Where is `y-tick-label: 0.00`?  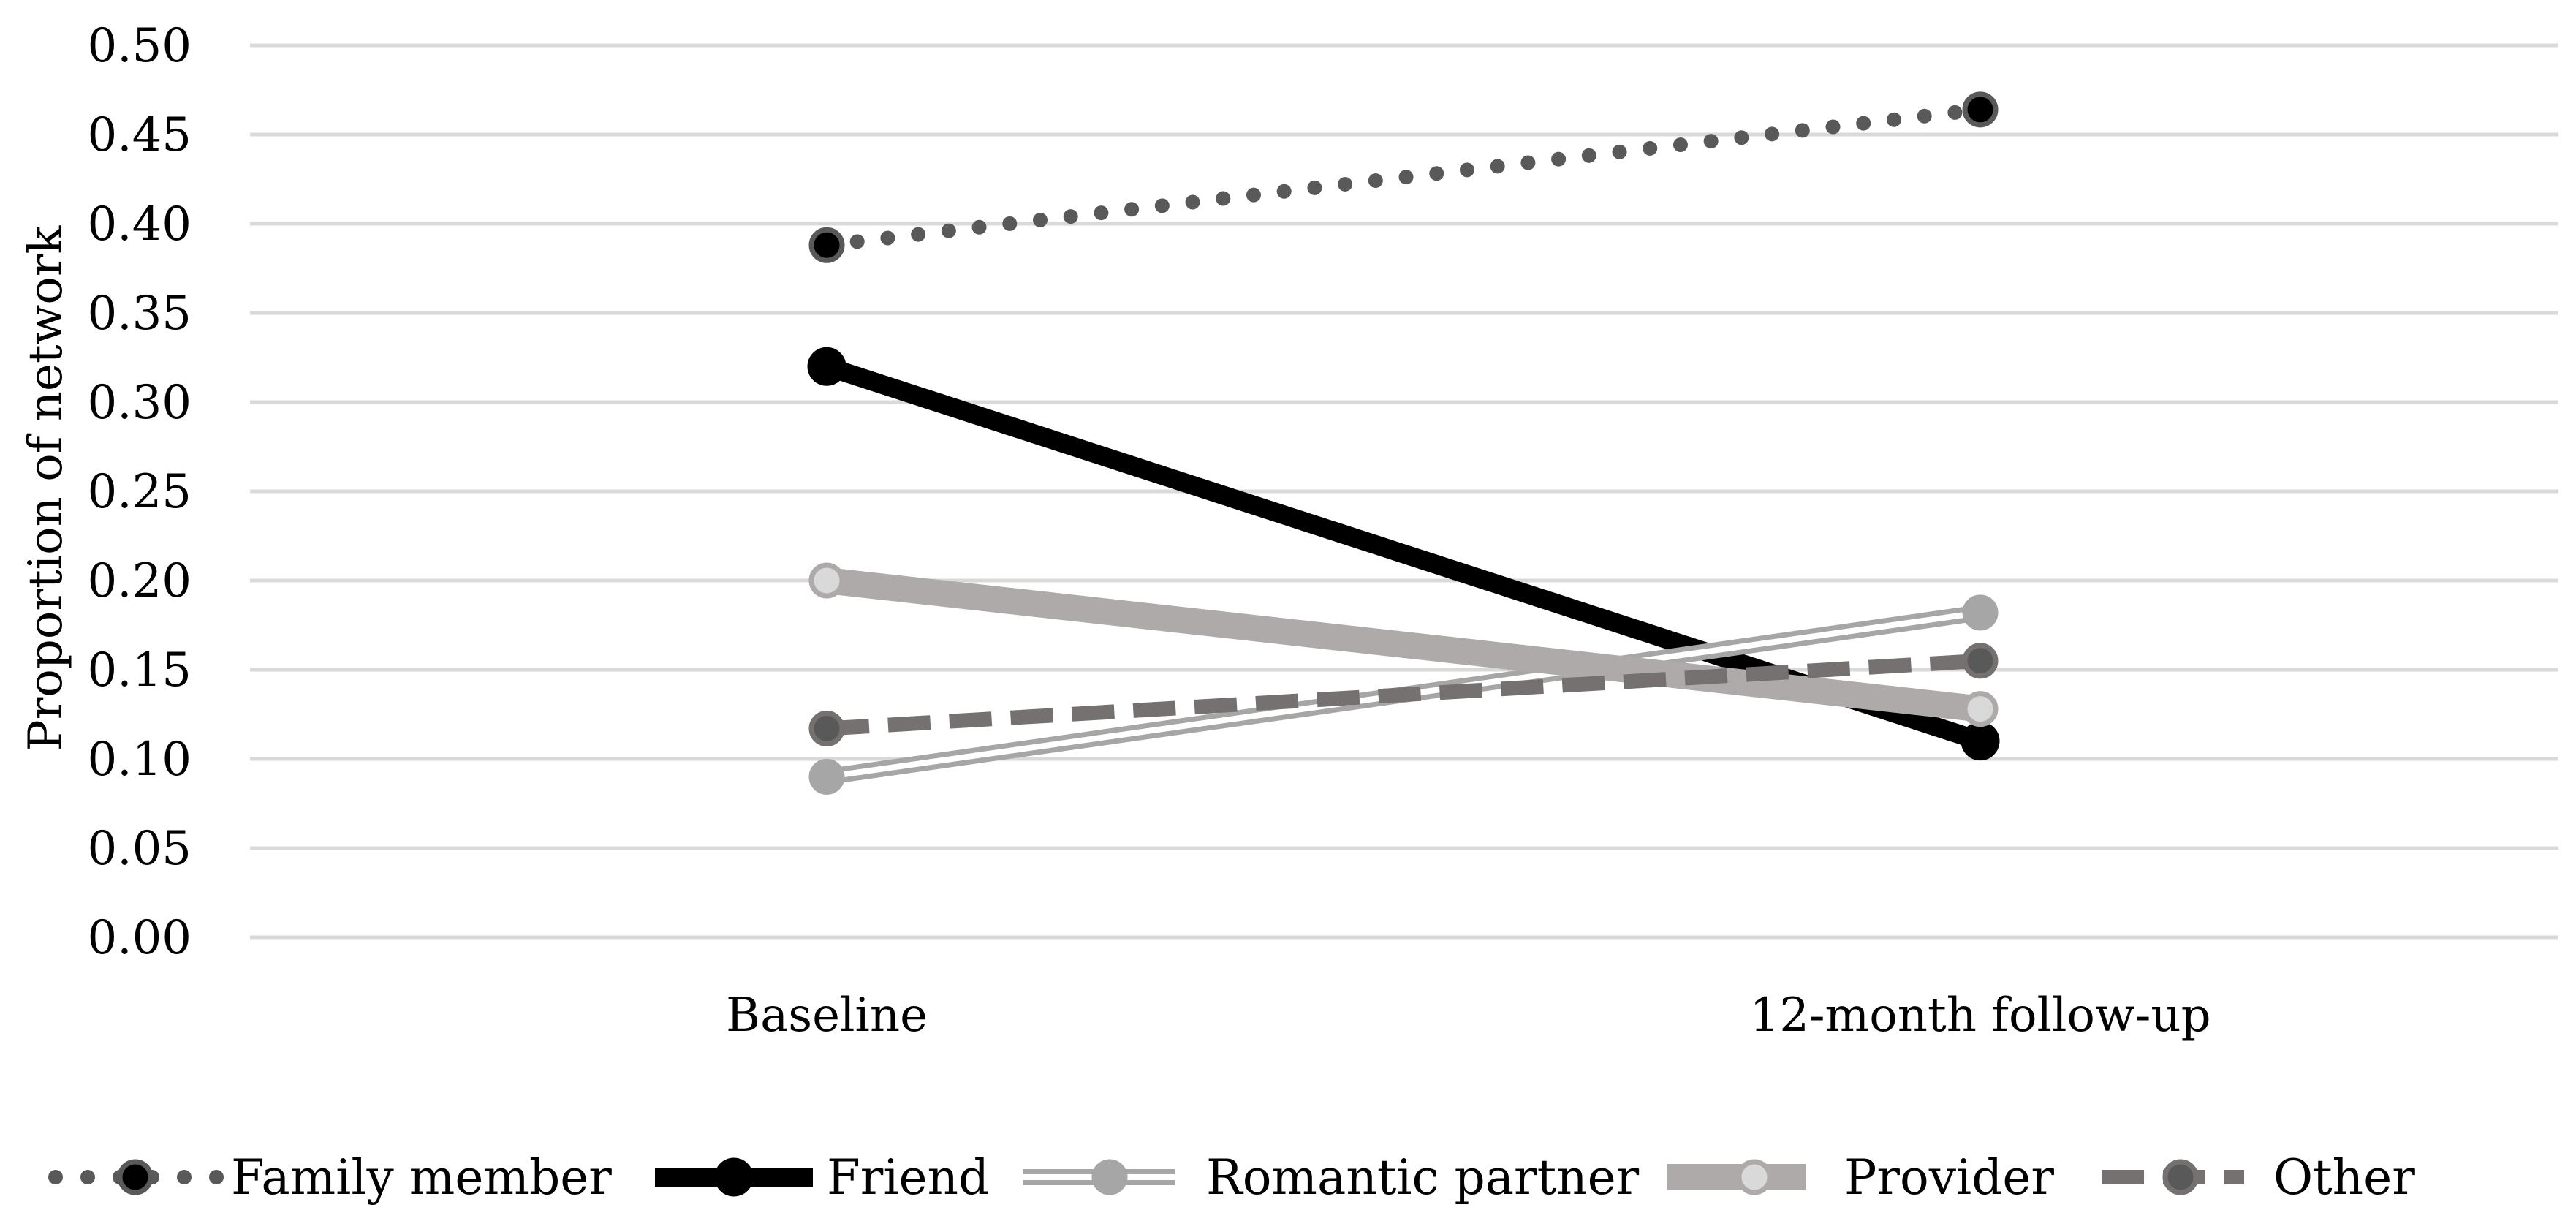 y-tick-label: 0.00 is located at coordinates (140, 938).